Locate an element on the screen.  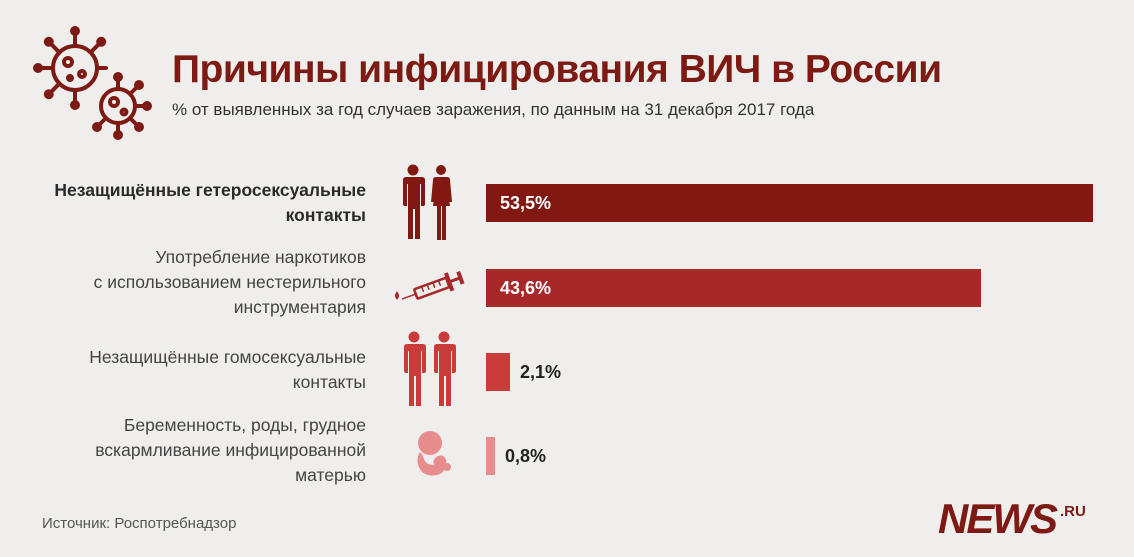
category-label-3: Незащищённые гомосексуальные контакты is located at coordinates (227, 369).